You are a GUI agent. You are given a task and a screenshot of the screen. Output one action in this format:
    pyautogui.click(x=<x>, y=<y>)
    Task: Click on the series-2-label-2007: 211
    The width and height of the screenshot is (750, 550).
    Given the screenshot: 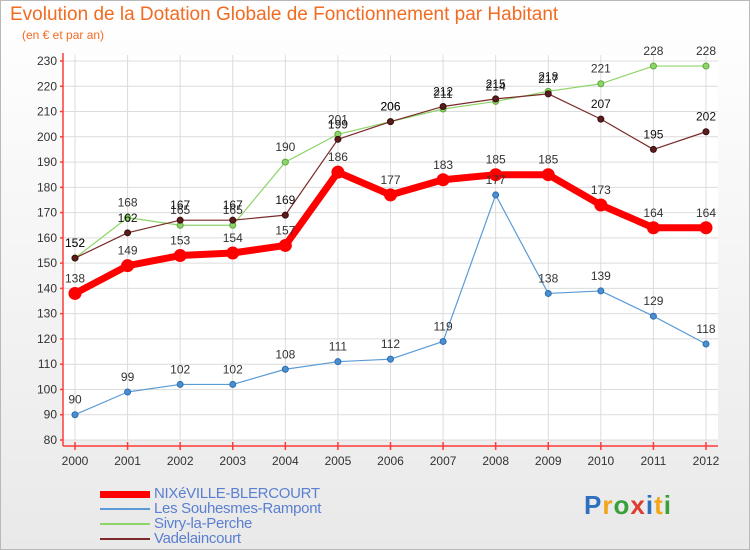 What is the action you would take?
    pyautogui.click(x=443, y=94)
    